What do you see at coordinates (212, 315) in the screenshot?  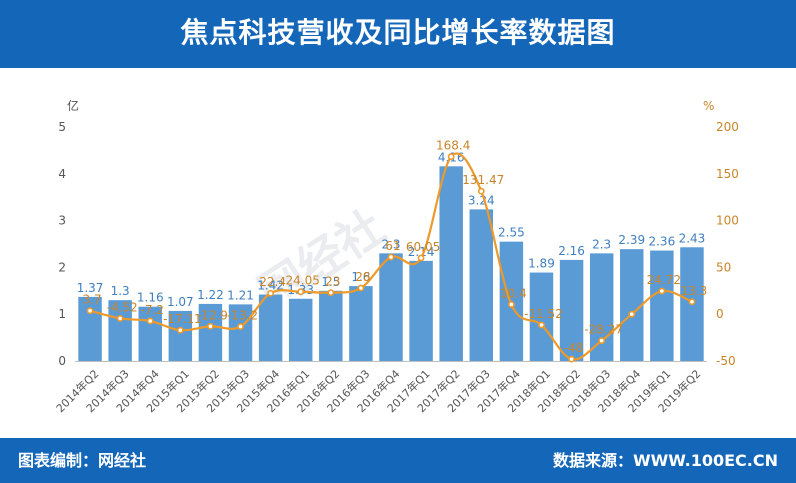 I see `growth-value-label: -12.9` at bounding box center [212, 315].